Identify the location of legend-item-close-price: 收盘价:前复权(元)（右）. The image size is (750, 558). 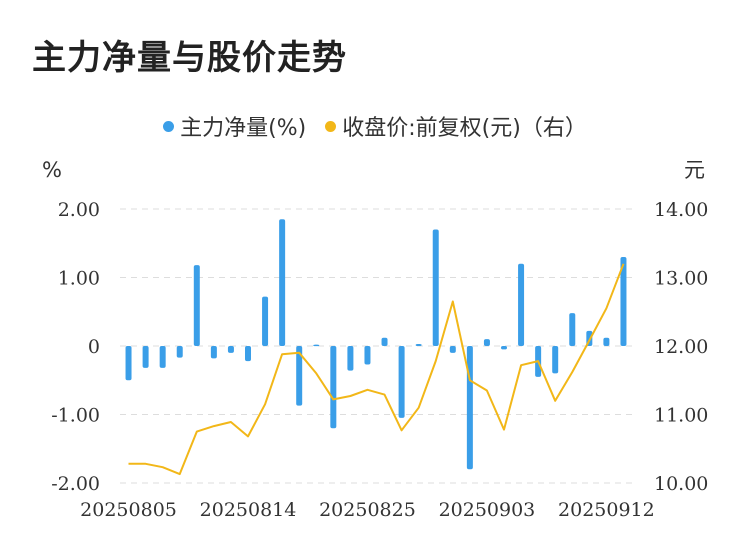
(456, 126).